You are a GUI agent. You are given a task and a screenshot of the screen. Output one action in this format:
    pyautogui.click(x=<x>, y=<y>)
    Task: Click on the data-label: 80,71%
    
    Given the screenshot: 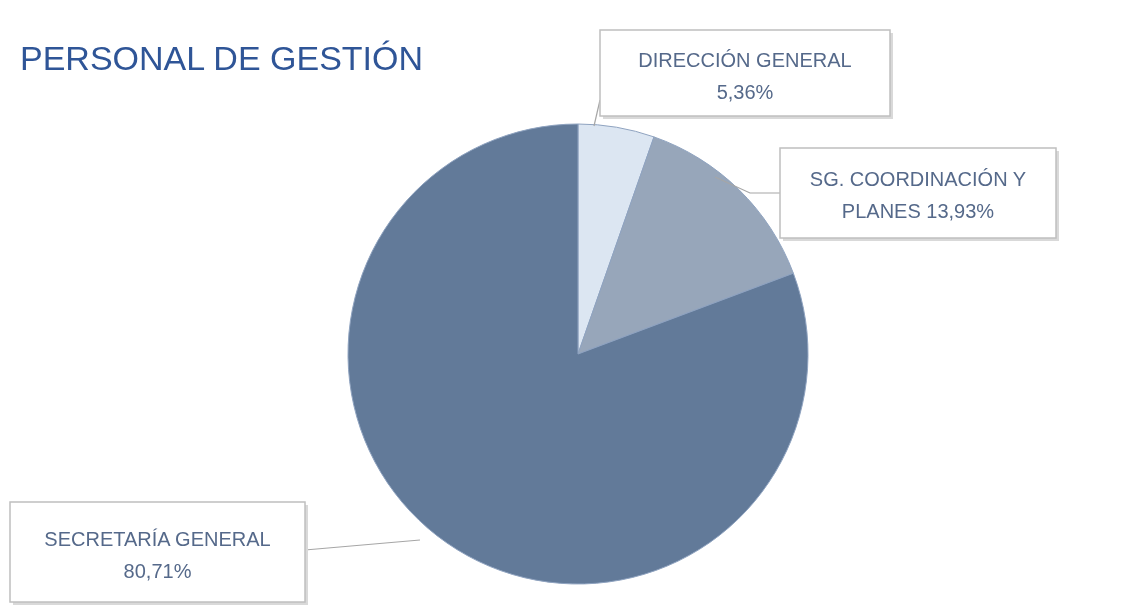 What is the action you would take?
    pyautogui.click(x=157, y=571)
    